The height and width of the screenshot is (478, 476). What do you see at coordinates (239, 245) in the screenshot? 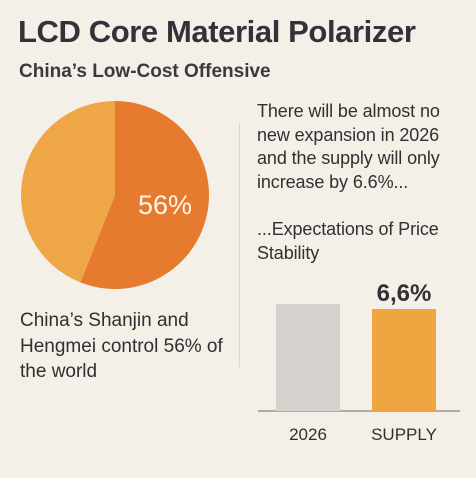
I see `section-divider` at bounding box center [239, 245].